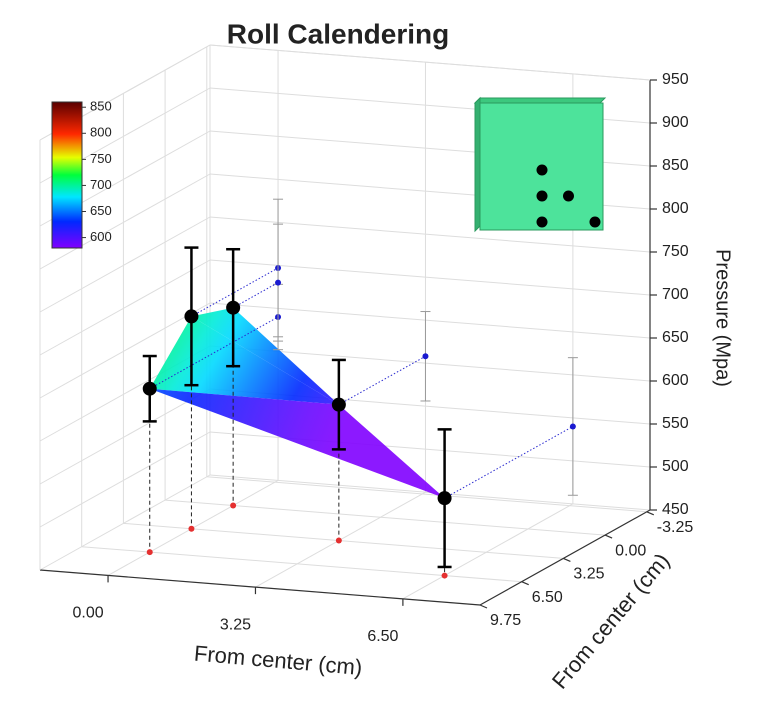  Describe the element at coordinates (675, 208) in the screenshot. I see `z-tick-label: 800` at that location.